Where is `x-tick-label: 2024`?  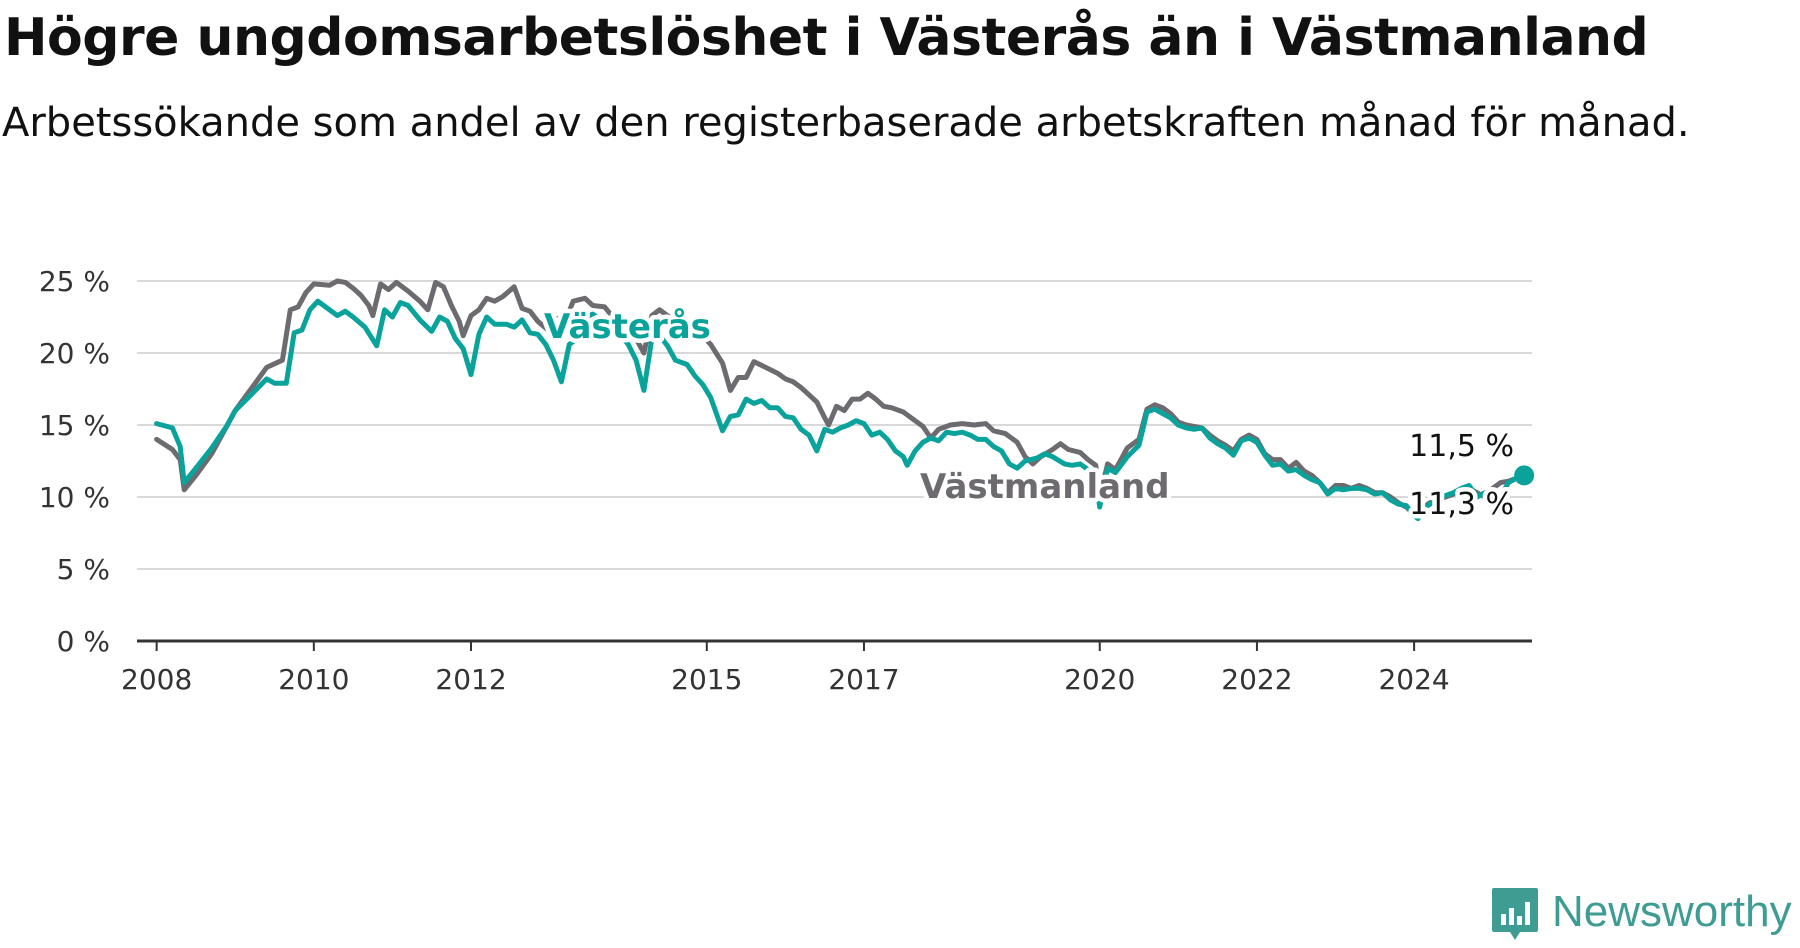 x-tick-label: 2024 is located at coordinates (1413, 679).